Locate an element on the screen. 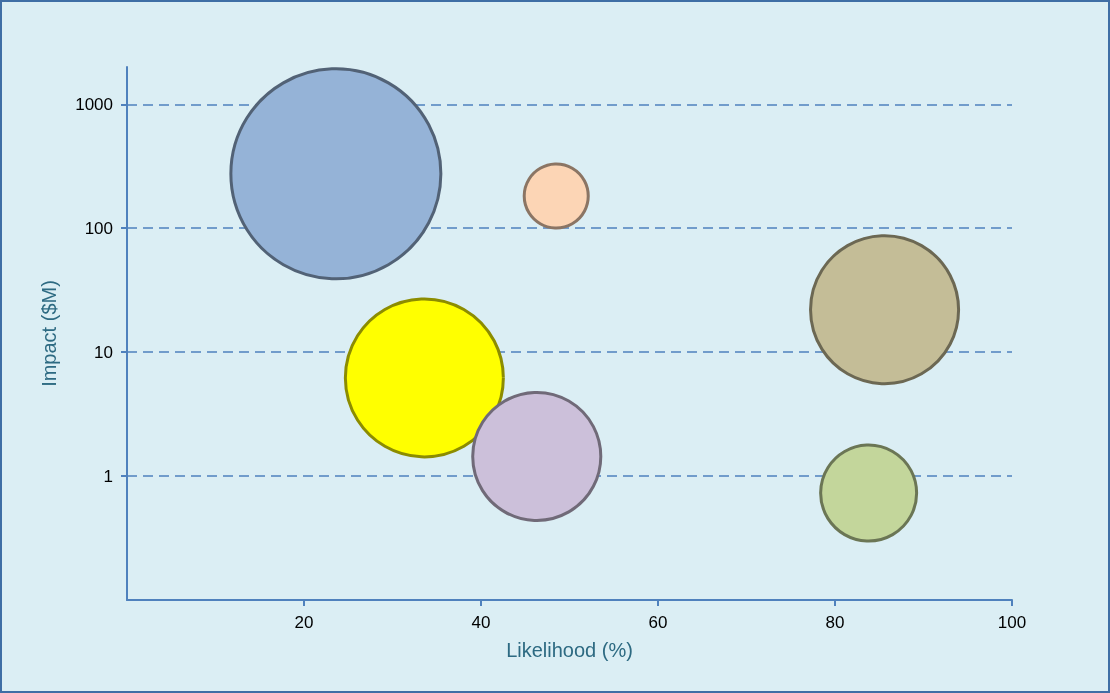 Image resolution: width=1110 pixels, height=693 pixels. y-tick-label: 100 is located at coordinates (98, 228).